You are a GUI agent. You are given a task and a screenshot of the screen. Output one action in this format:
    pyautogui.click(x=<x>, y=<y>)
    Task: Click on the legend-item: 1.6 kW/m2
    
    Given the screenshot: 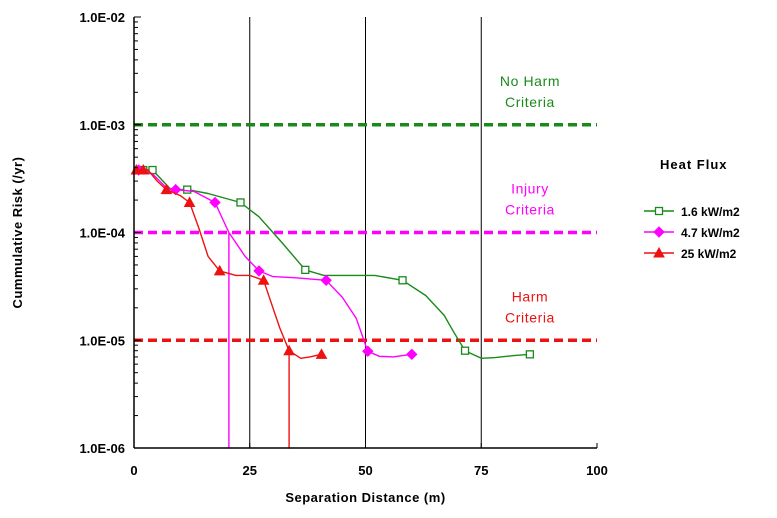 What is the action you would take?
    pyautogui.click(x=692, y=212)
    